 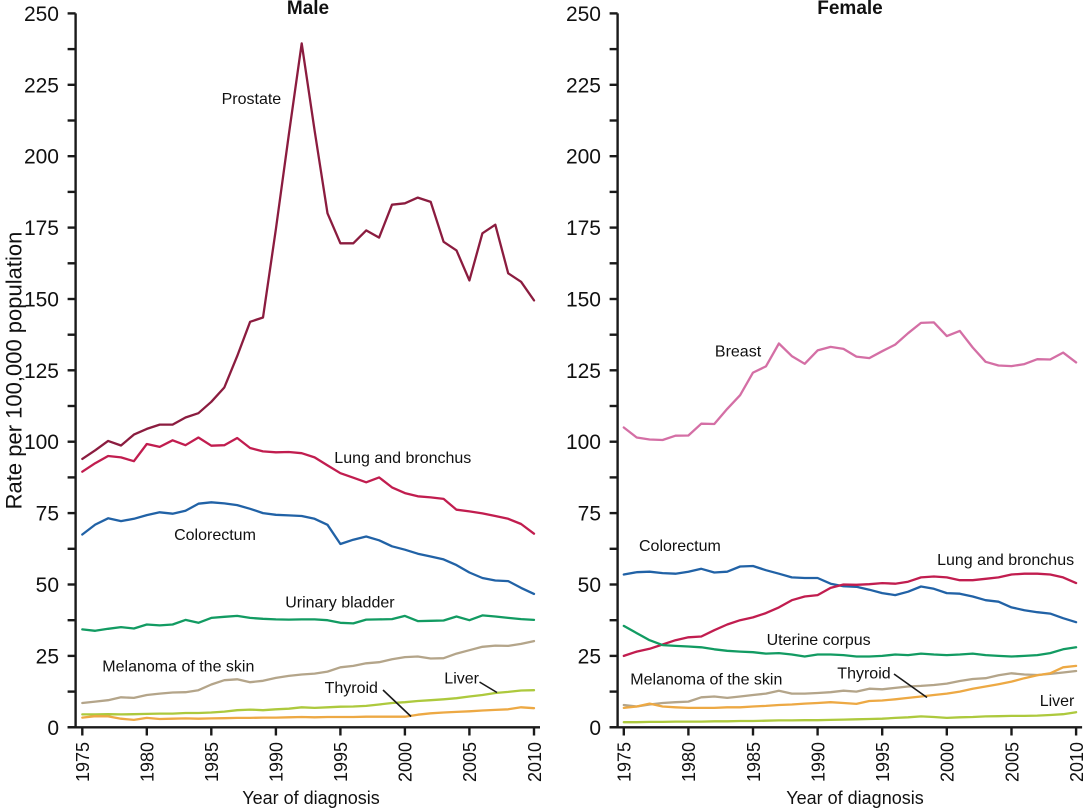 I want to click on svg-text: Male, so click(x=308, y=9).